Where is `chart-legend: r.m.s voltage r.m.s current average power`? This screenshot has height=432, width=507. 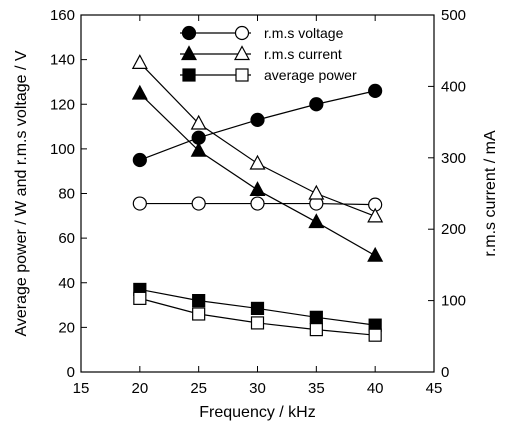 chart-legend: r.m.s voltage r.m.s current average power is located at coordinates (268, 54).